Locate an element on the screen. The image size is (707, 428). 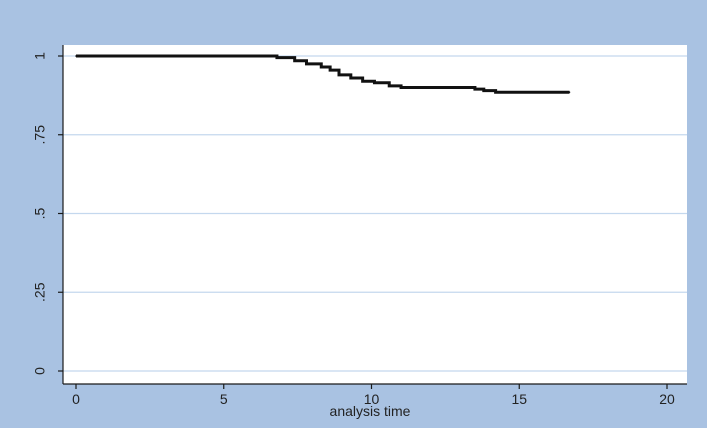
y-tick-label: 0 is located at coordinates (40, 371).